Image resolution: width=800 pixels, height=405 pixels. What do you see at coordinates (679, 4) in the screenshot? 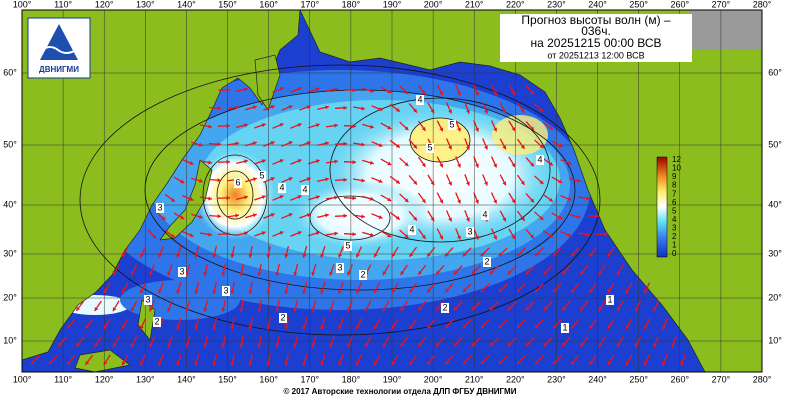
I see `lon-label-top: 260°` at bounding box center [679, 4].